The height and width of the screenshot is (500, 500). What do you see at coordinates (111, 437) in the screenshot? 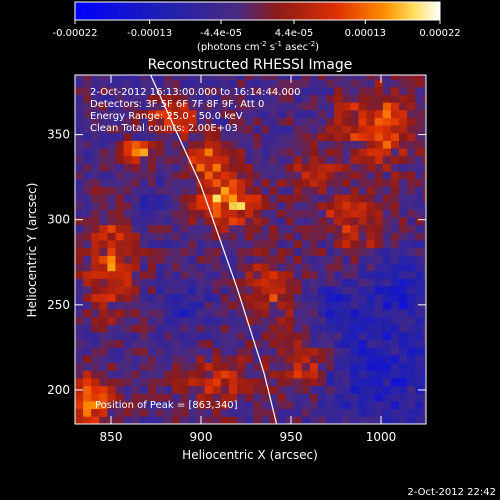
I see `x-tick-label: 850` at bounding box center [111, 437].